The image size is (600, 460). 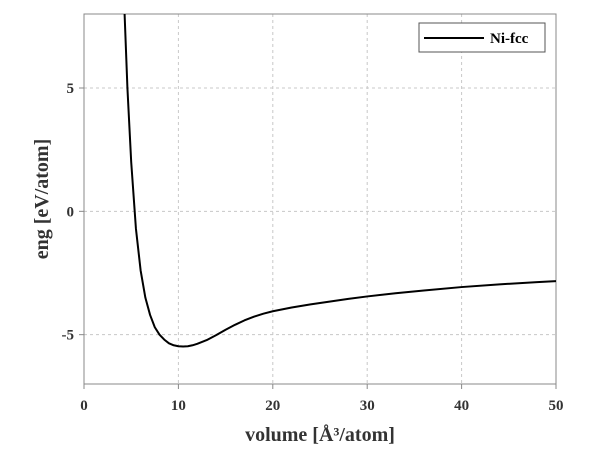 I want to click on y-tick-label: -5, so click(x=68, y=336).